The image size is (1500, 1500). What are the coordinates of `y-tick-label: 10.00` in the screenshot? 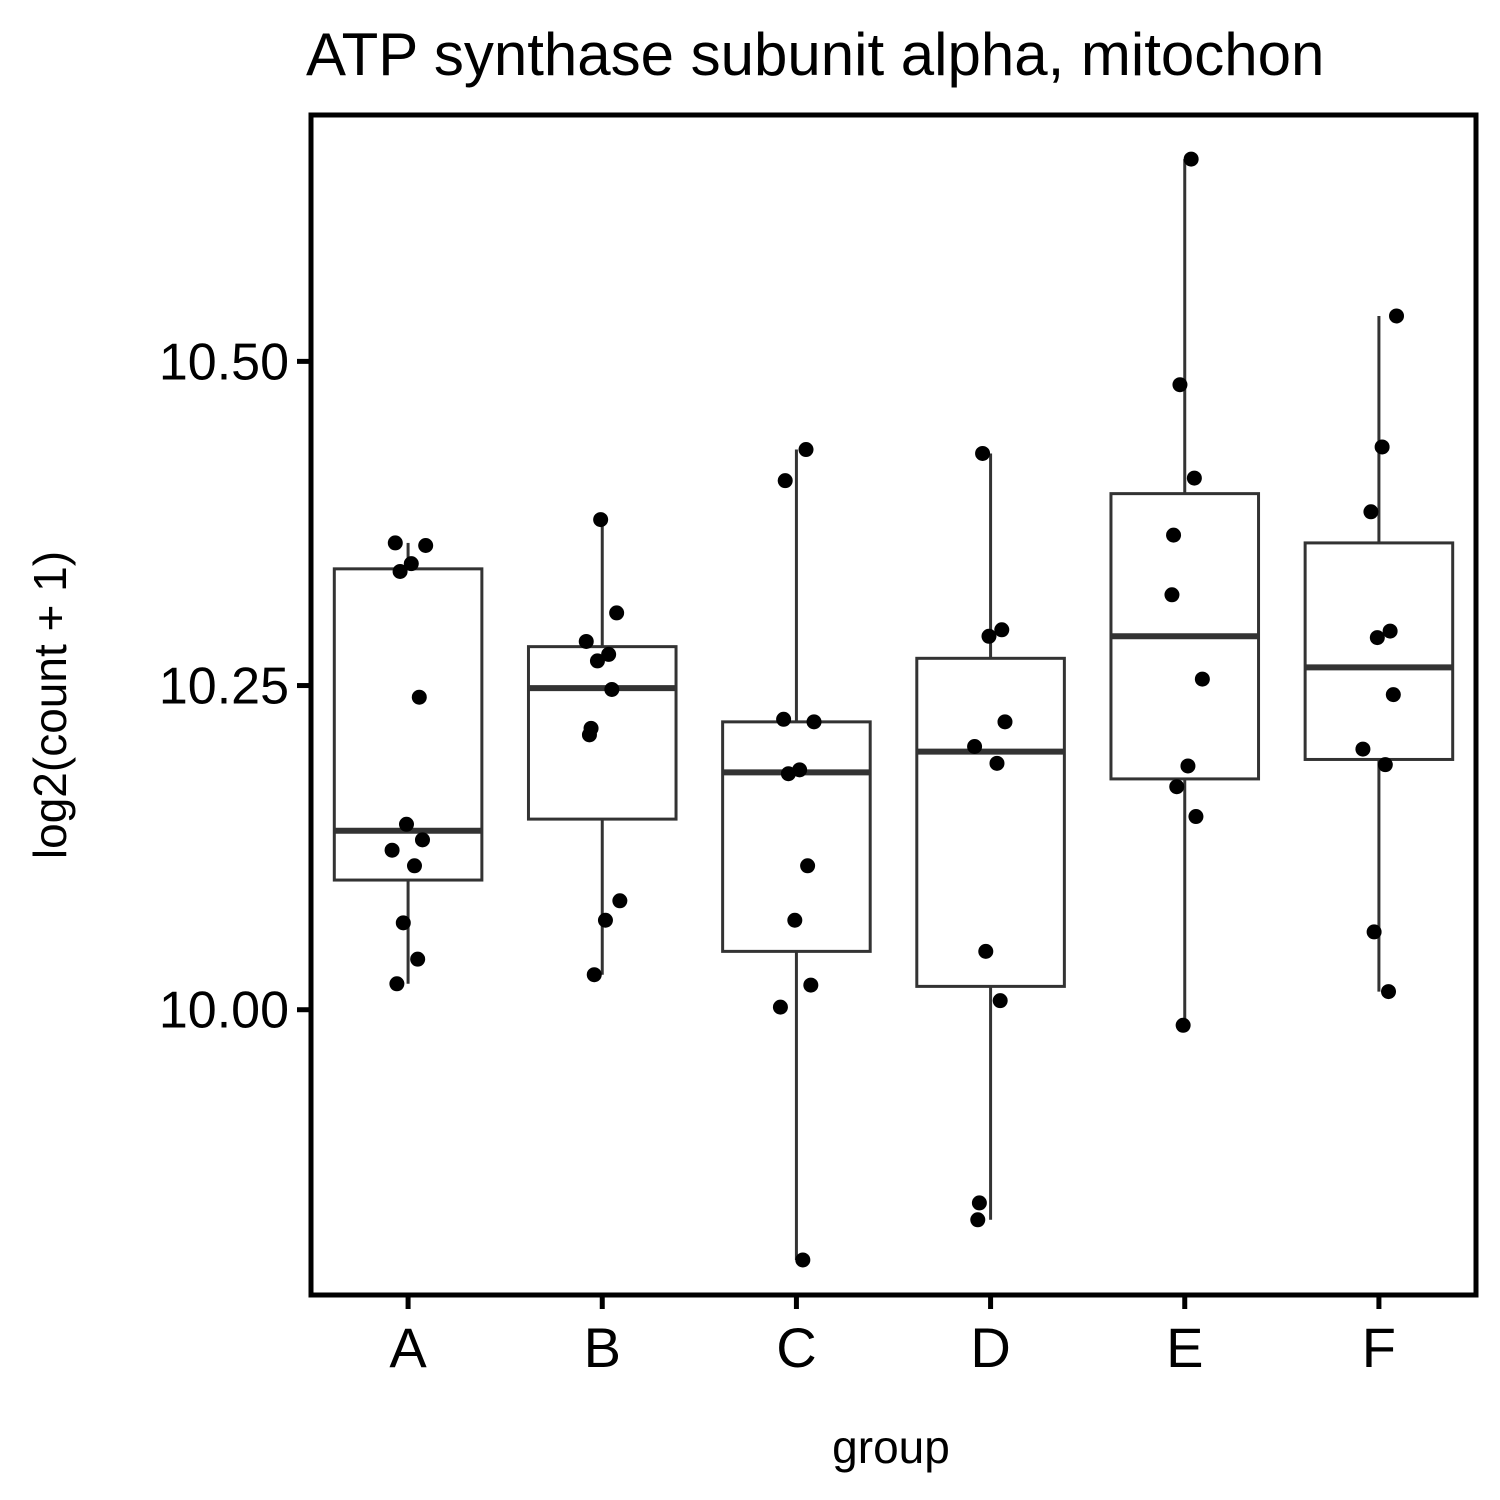 It's located at (224, 1011).